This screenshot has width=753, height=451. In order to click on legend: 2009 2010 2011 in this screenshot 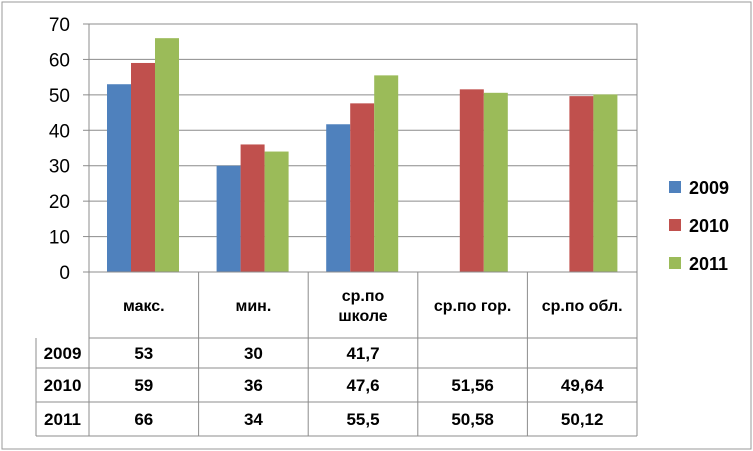, I will do `click(699, 226)`.